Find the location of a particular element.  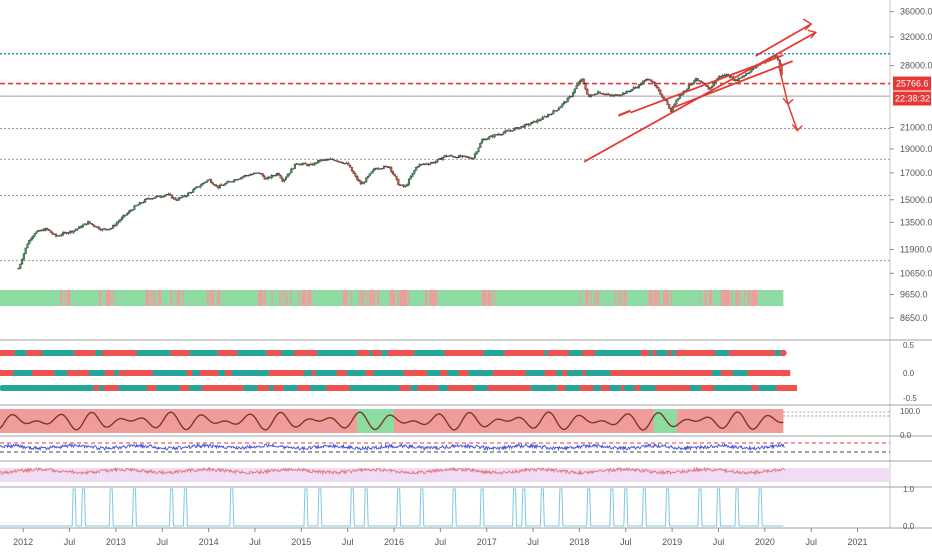

price-tick-label: 17000.0 is located at coordinates (916, 173).